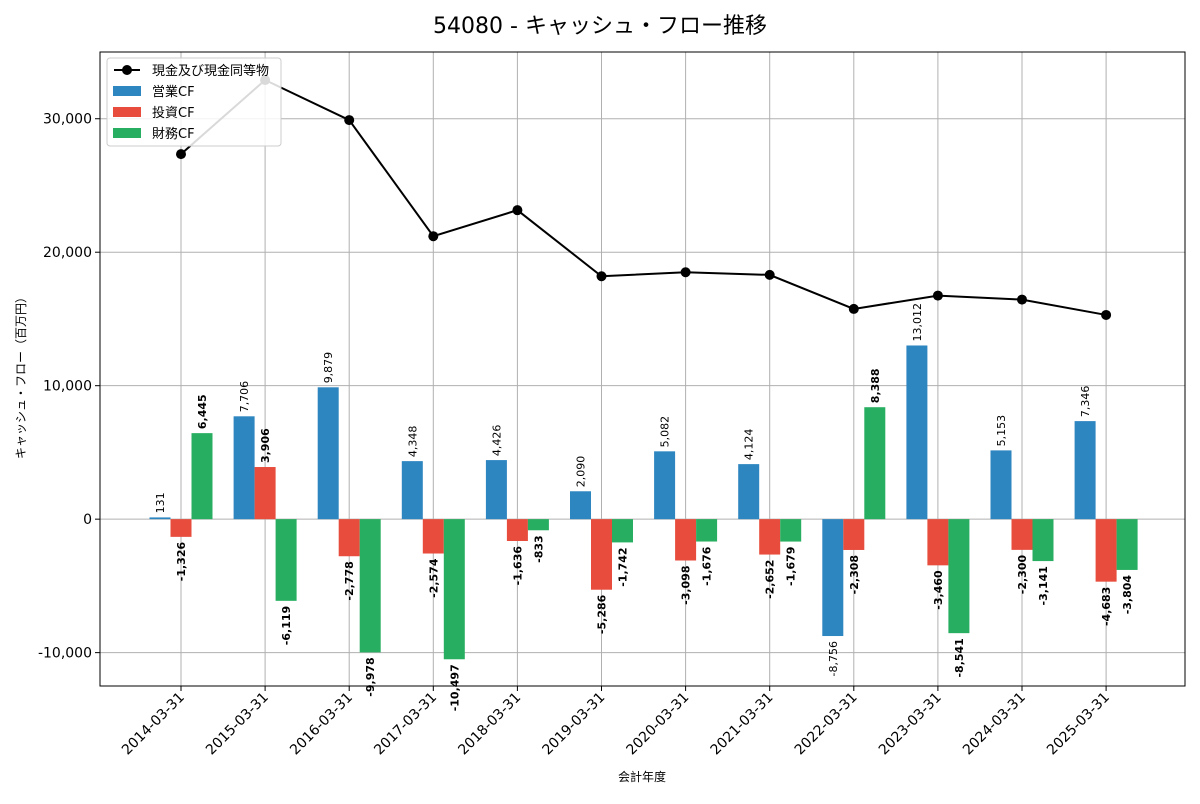 Image resolution: width=1200 pixels, height=804 pixels. What do you see at coordinates (1001, 431) in the screenshot?
I see `bar-value-label: 5,153` at bounding box center [1001, 431].